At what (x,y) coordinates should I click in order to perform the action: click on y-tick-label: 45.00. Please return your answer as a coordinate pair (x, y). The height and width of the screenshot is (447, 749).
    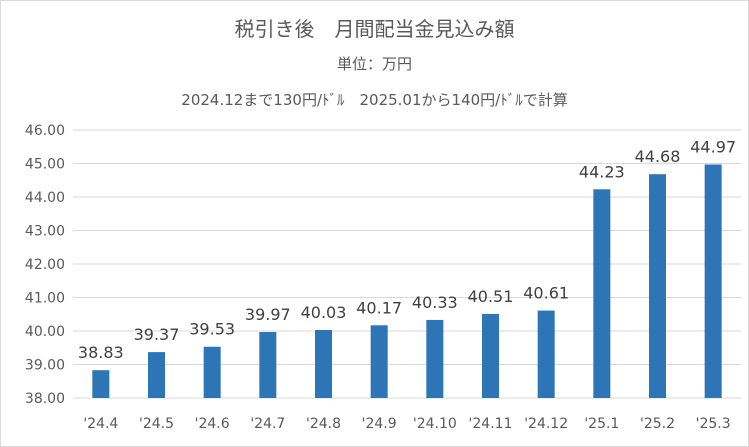
    Looking at the image, I should click on (45, 165).